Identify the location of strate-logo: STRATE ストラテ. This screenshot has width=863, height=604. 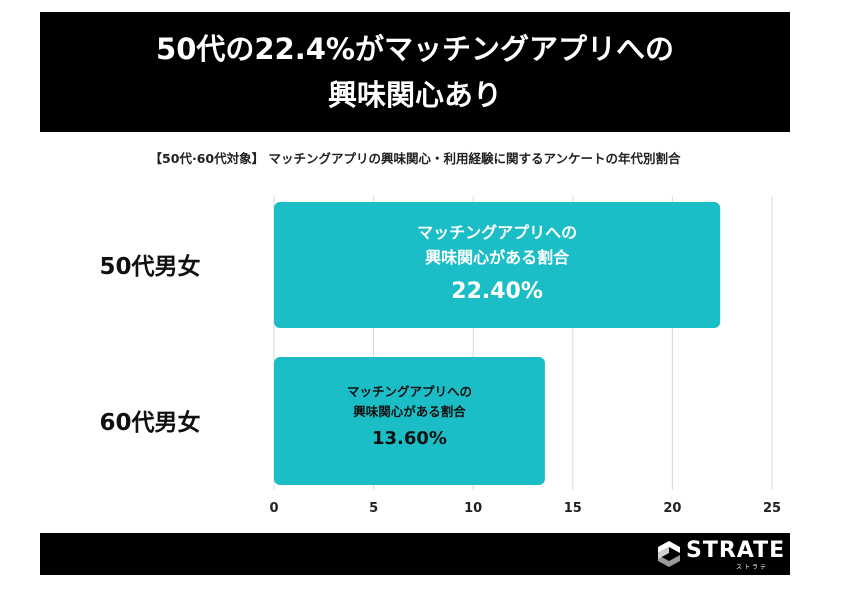
(721, 554).